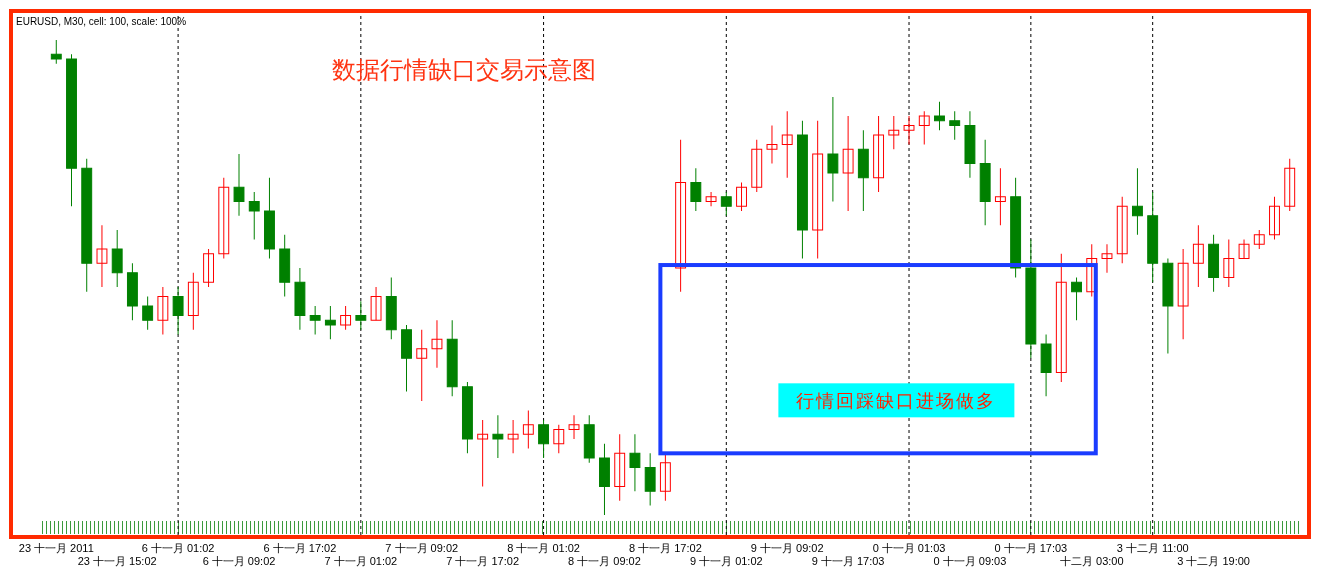  What do you see at coordinates (726, 561) in the screenshot?
I see `x-tick-label: 9 十一月 01:02` at bounding box center [726, 561].